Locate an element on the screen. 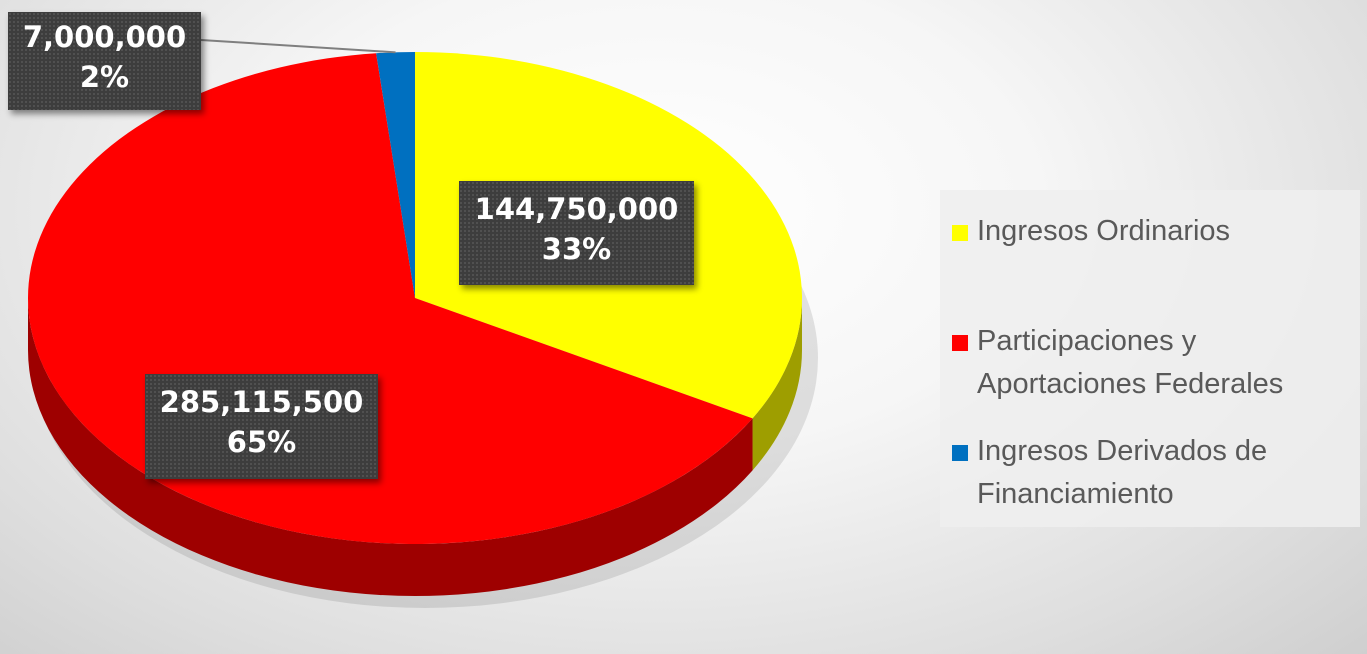 The height and width of the screenshot is (654, 1367). legend-item-ingresos-ordinarios: Ingresos Ordinarios is located at coordinates (1149, 231).